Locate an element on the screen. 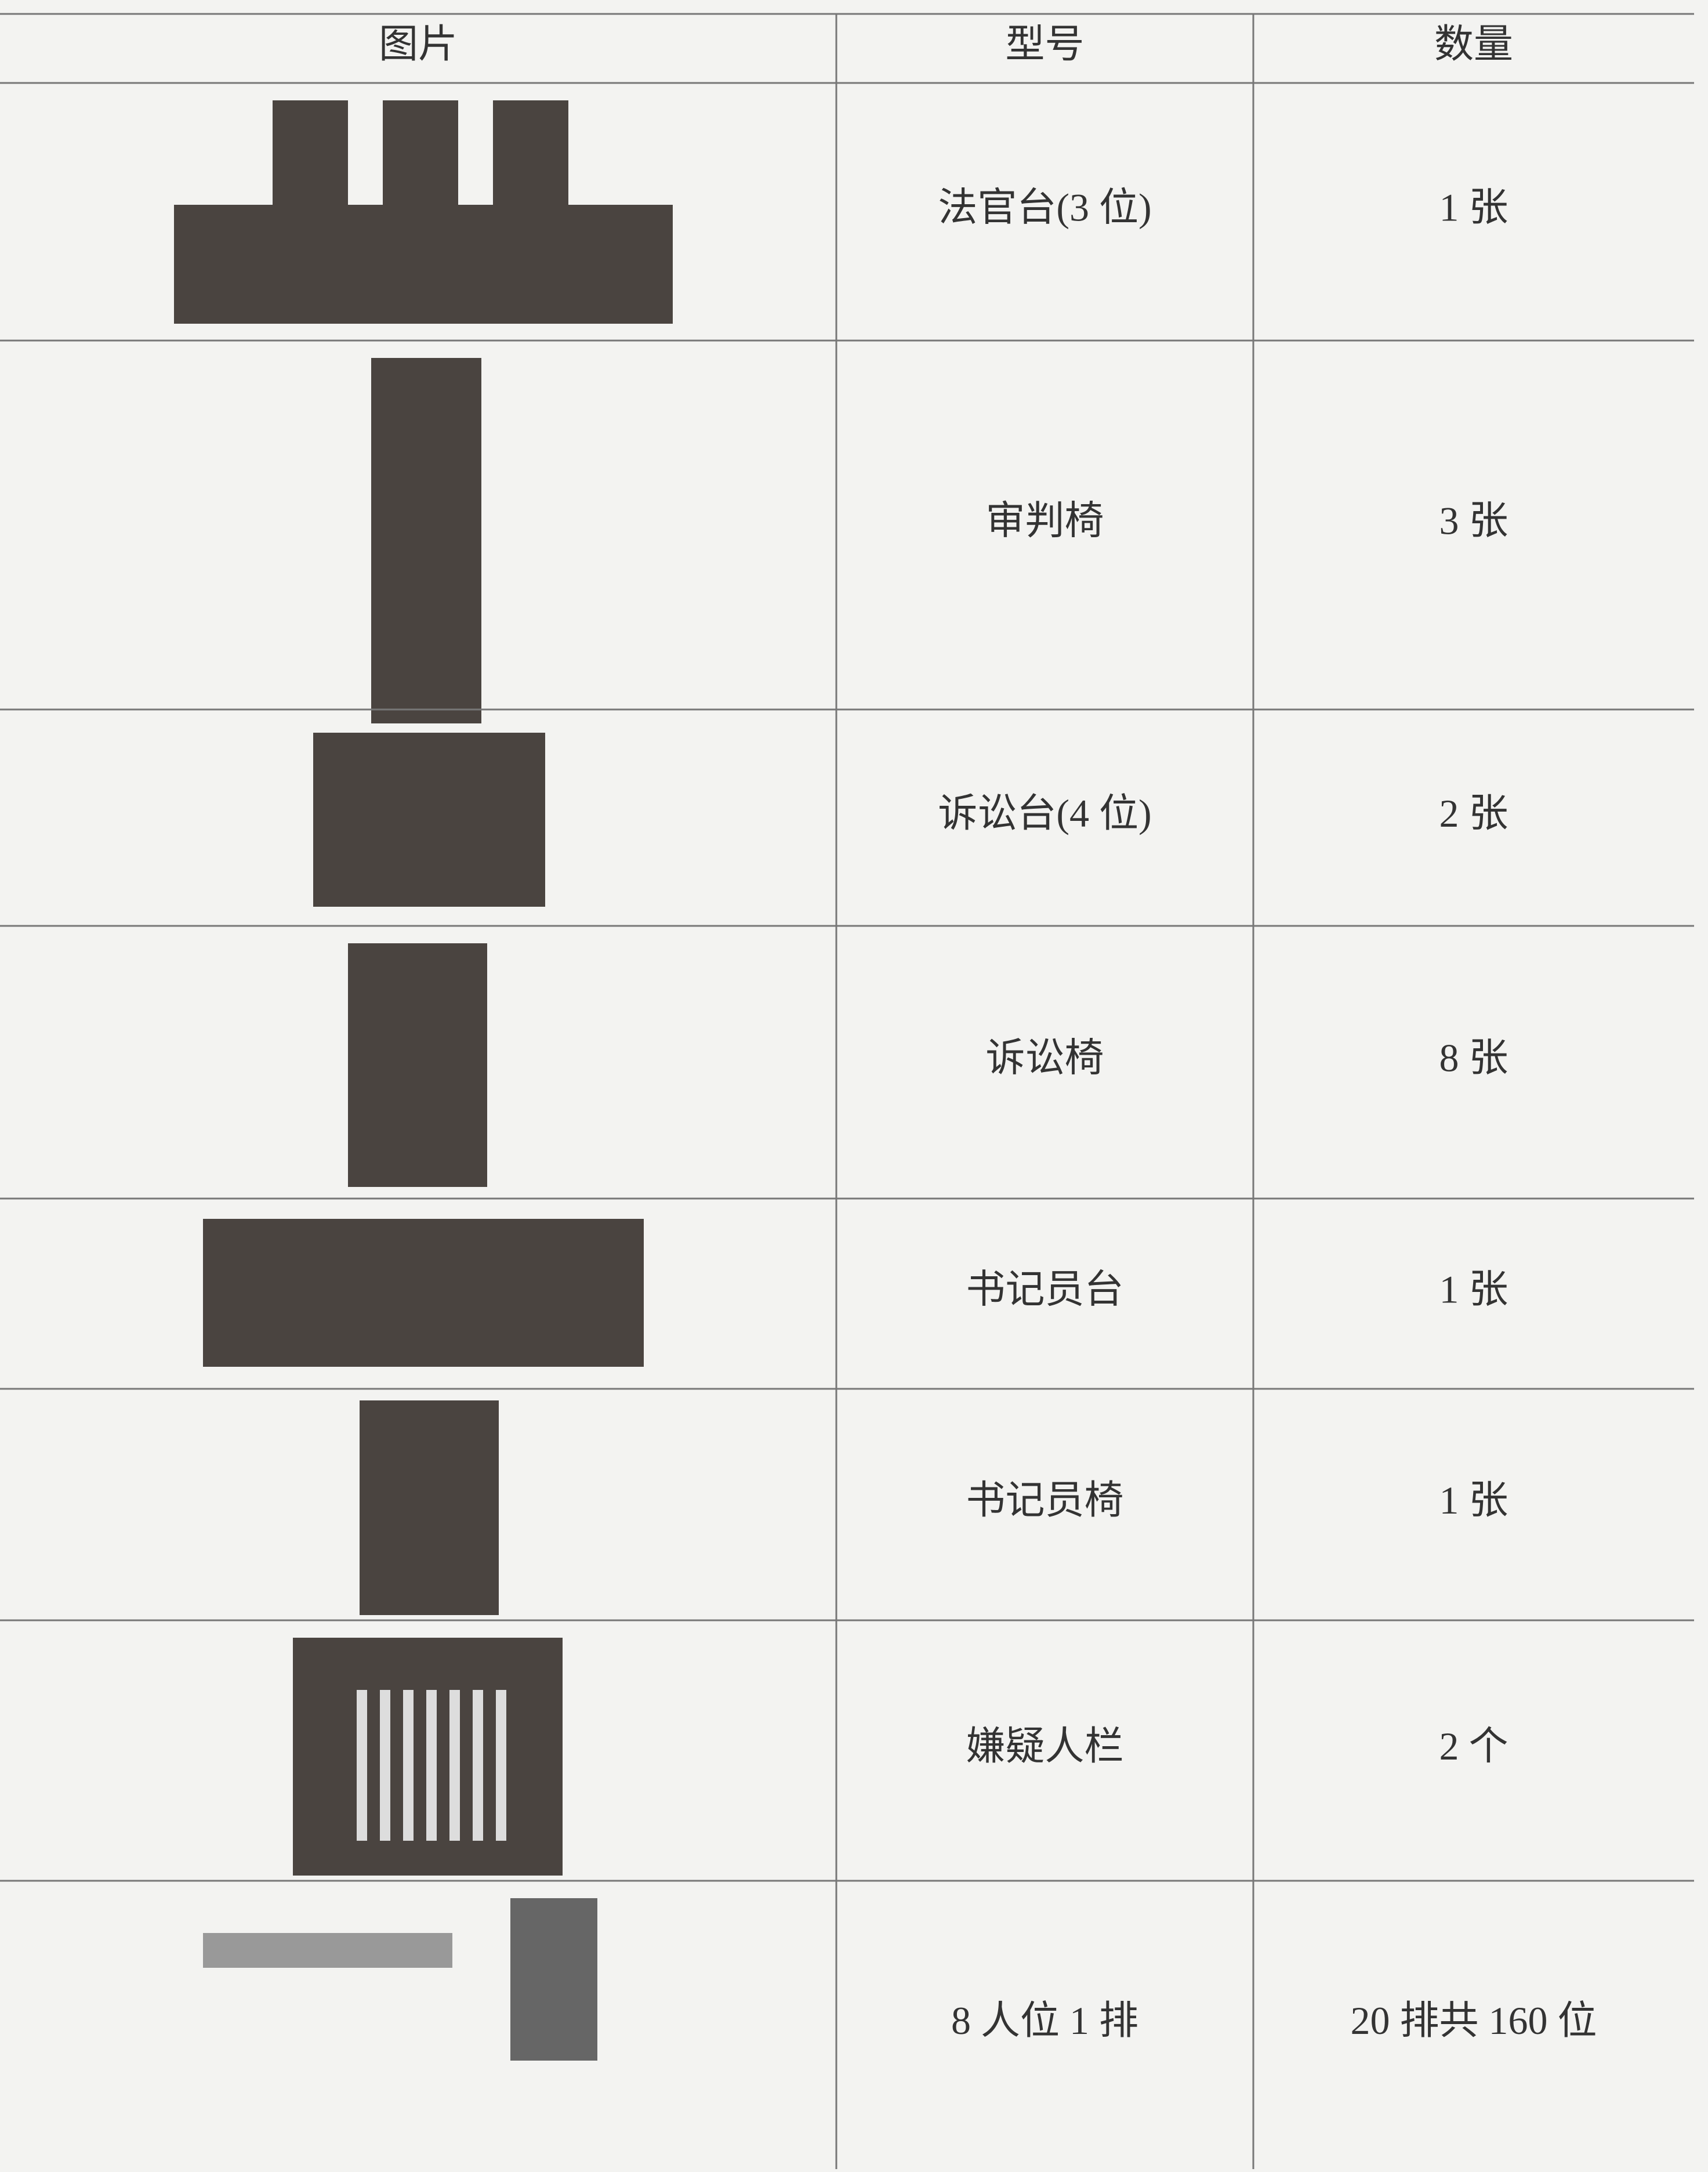 The height and width of the screenshot is (2172, 1708). table-cell: 20 排共 160 位 is located at coordinates (1474, 2021).